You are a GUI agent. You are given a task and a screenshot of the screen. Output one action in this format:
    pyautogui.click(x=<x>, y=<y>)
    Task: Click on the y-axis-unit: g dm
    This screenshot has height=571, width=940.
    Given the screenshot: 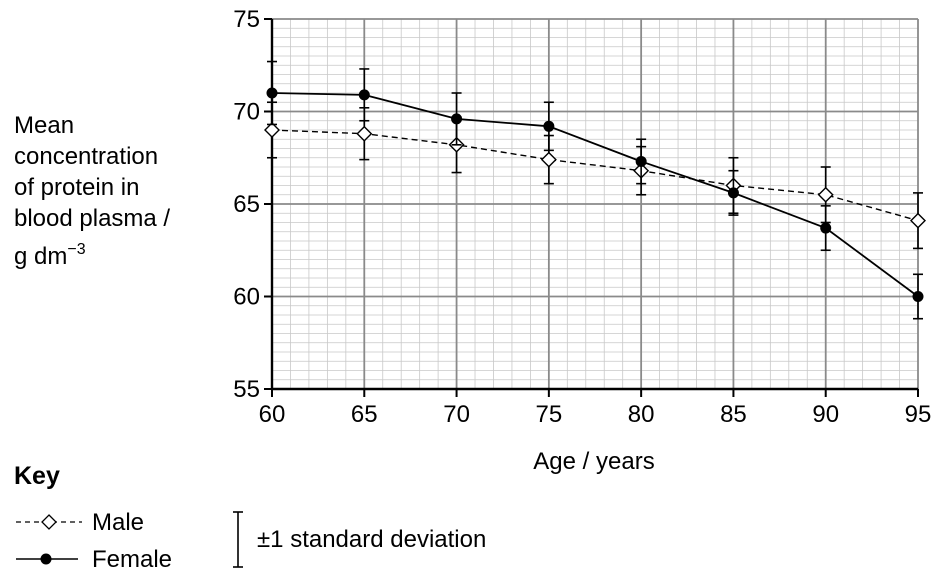 What is the action you would take?
    pyautogui.click(x=41, y=256)
    